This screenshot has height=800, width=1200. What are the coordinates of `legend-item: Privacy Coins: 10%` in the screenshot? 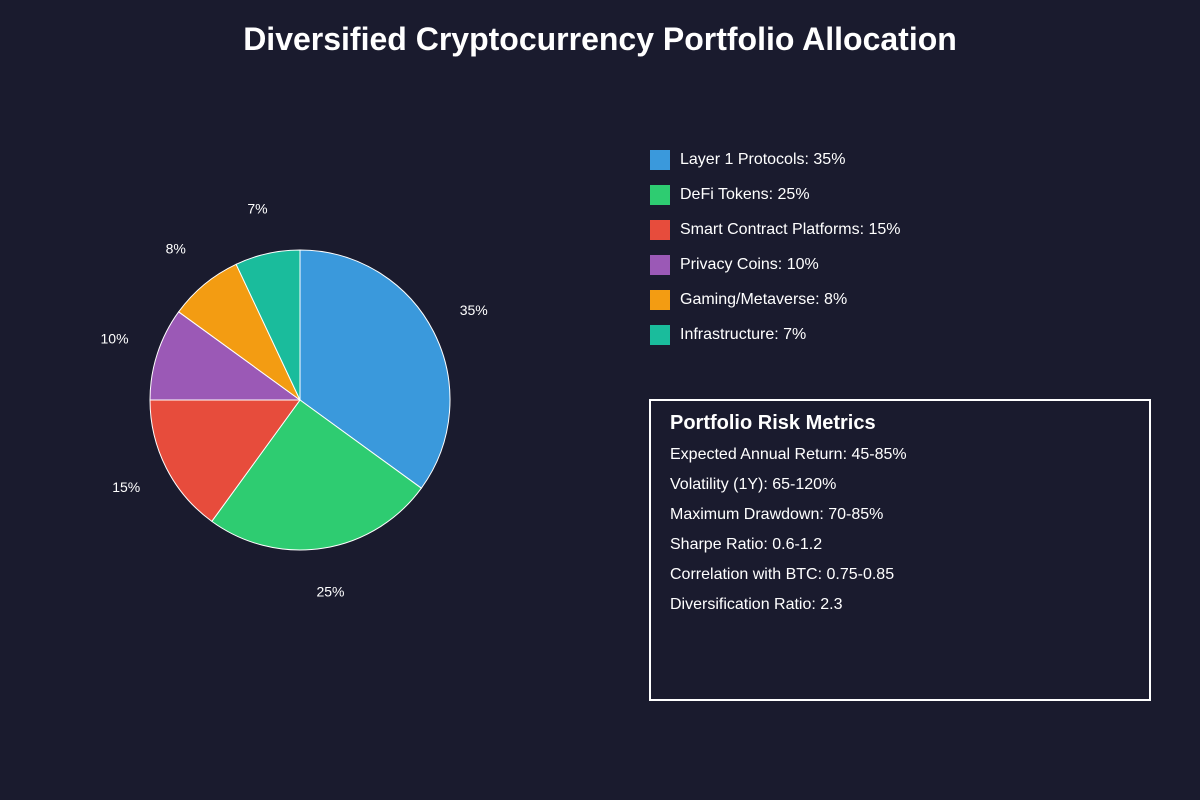 It's located at (775, 265).